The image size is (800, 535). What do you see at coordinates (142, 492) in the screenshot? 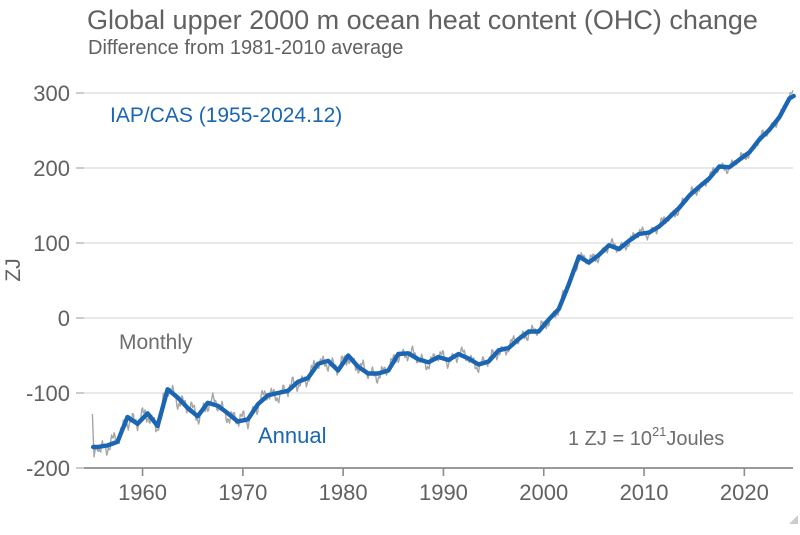
I see `x-tick-label: 1960` at bounding box center [142, 492].